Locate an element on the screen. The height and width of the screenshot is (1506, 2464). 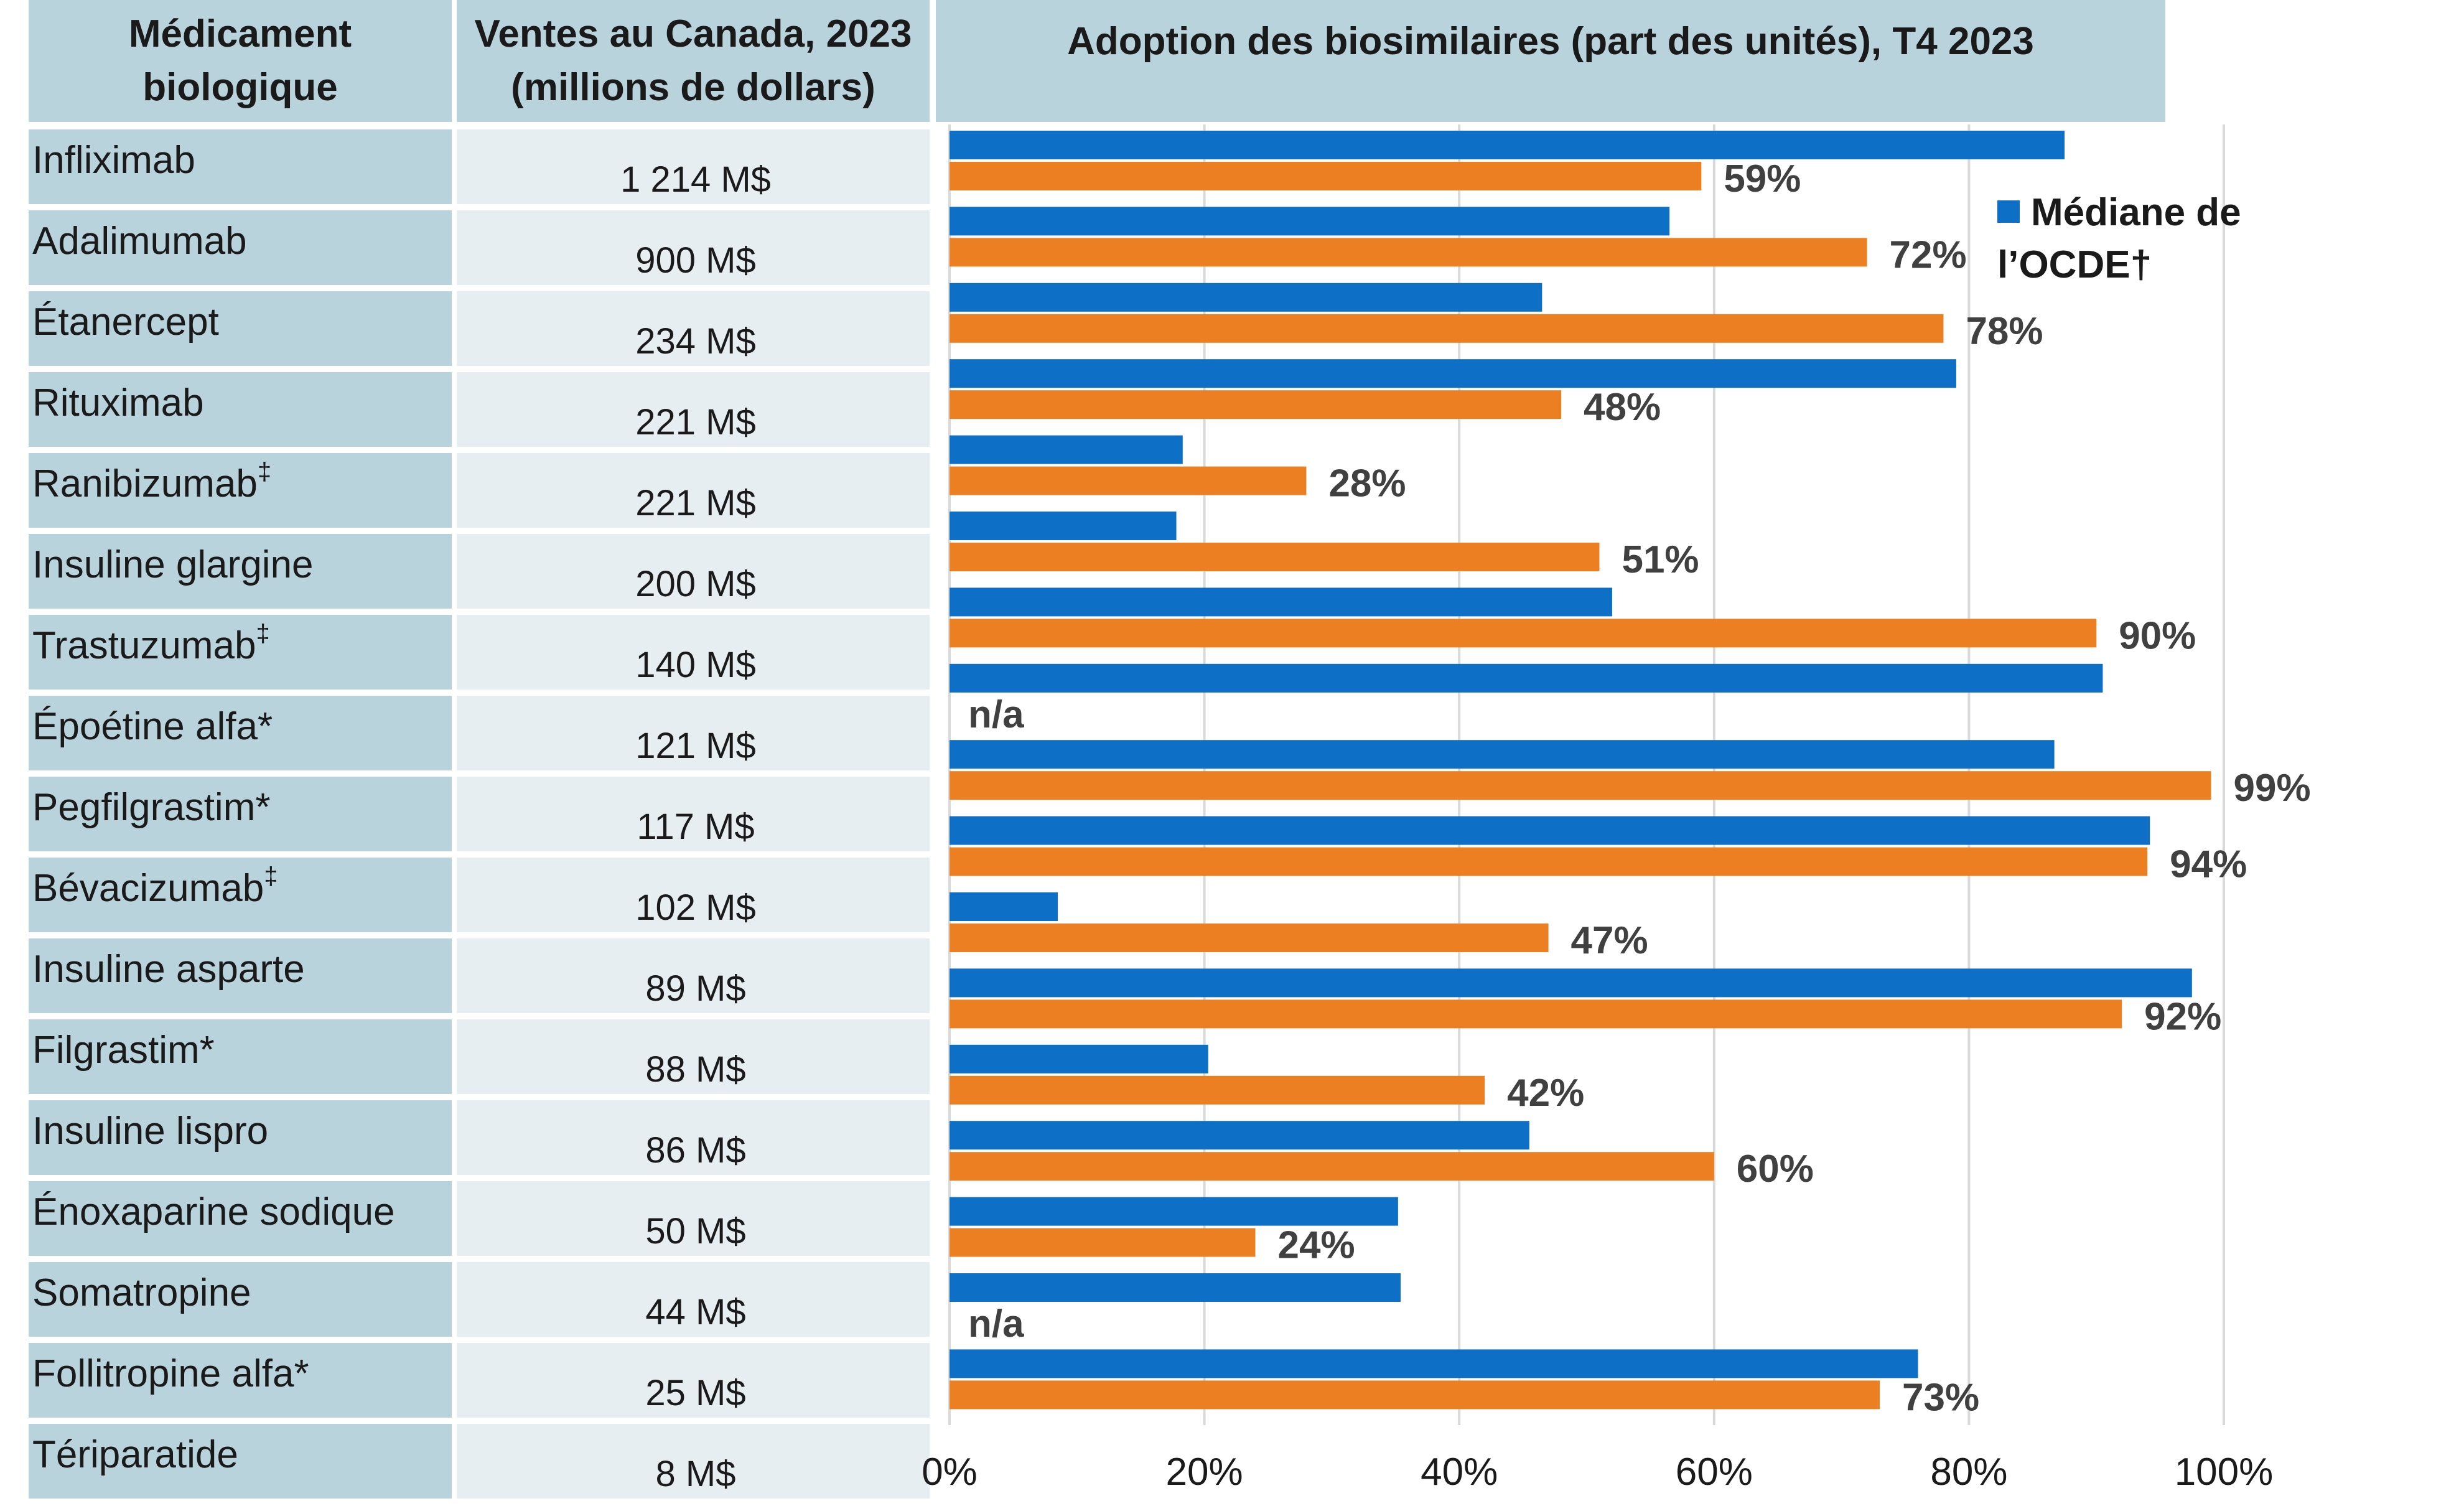
canada-data-label: 60% is located at coordinates (1776, 1169).